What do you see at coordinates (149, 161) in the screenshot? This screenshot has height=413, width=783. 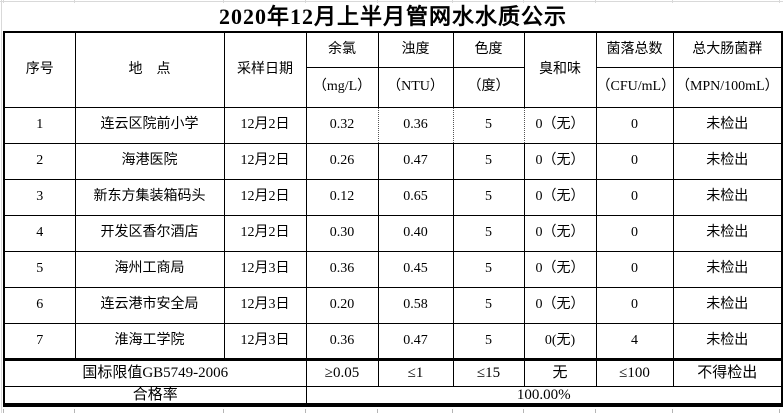 I see `cell-location: 海港医院` at bounding box center [149, 161].